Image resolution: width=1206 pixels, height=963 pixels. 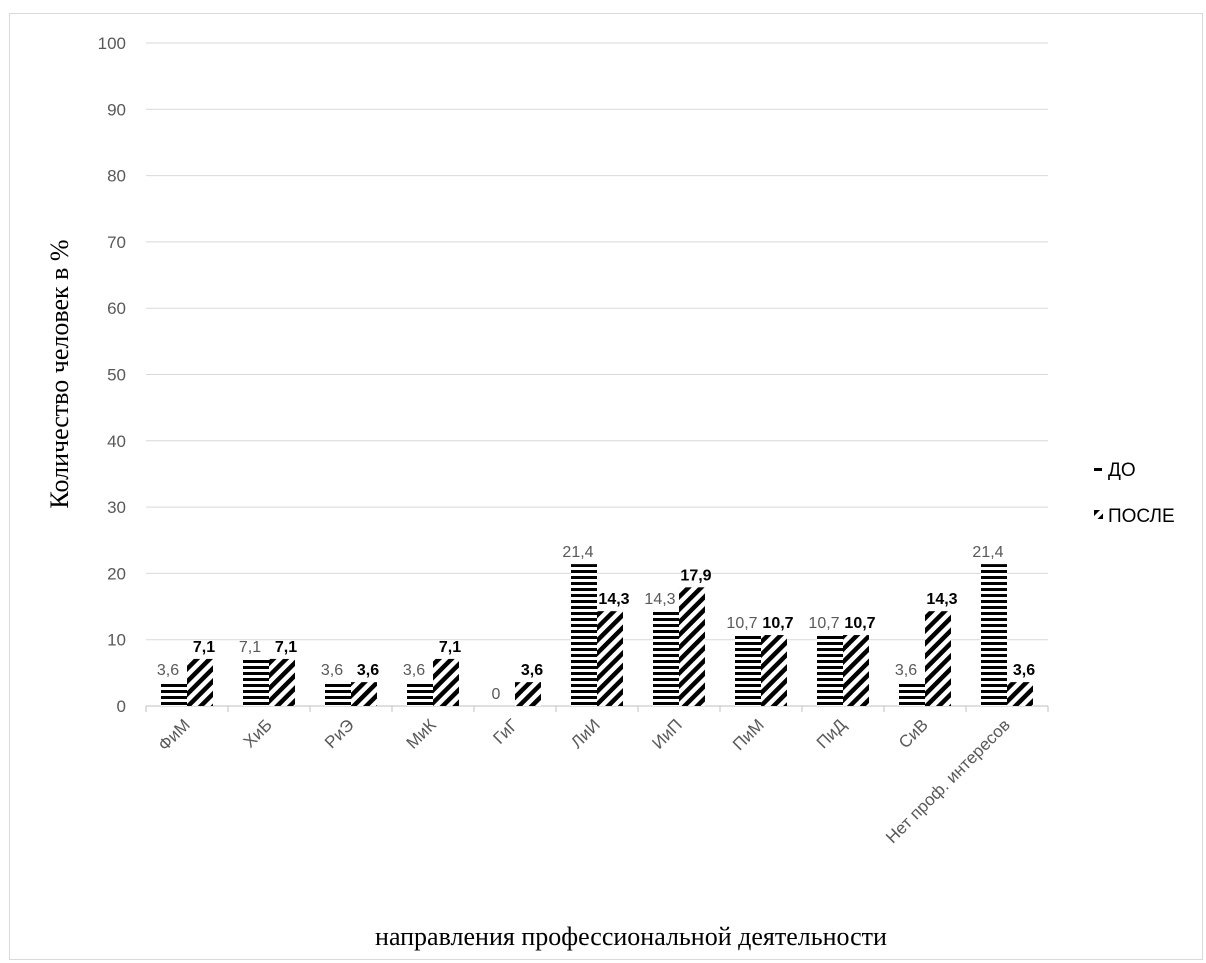 I want to click on x-tick-label: СиВ, so click(x=913, y=733).